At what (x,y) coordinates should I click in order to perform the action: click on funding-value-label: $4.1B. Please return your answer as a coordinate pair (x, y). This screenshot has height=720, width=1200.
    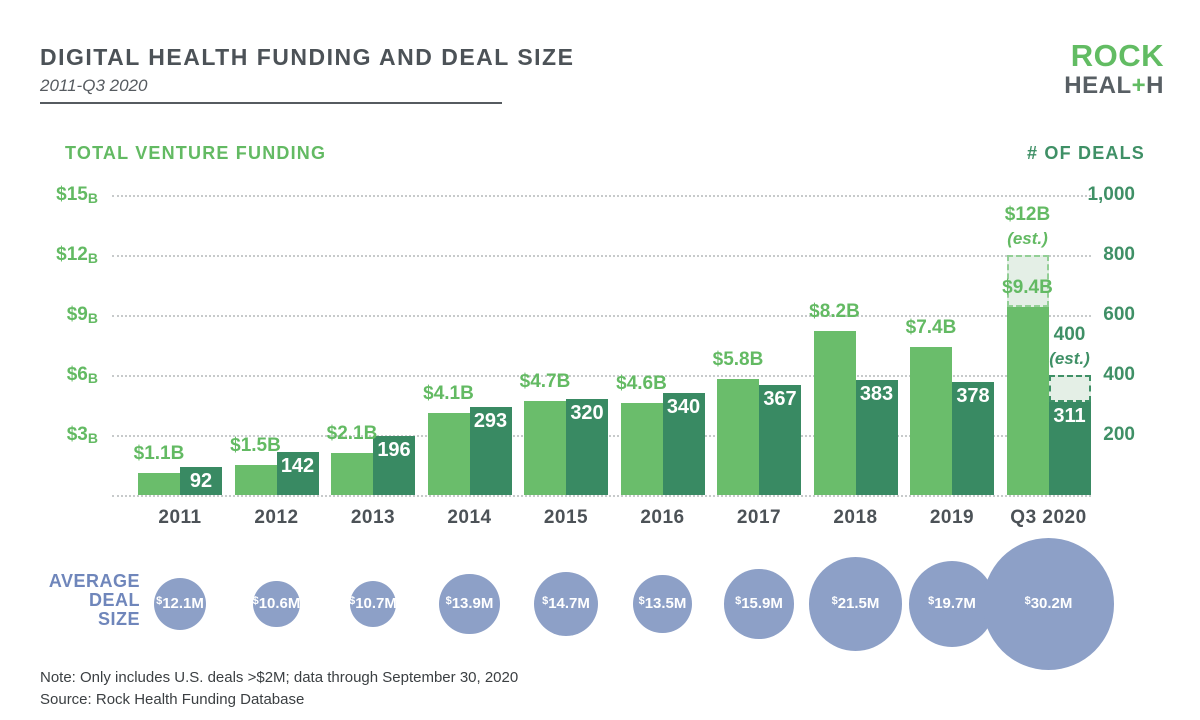
    Looking at the image, I should click on (448, 393).